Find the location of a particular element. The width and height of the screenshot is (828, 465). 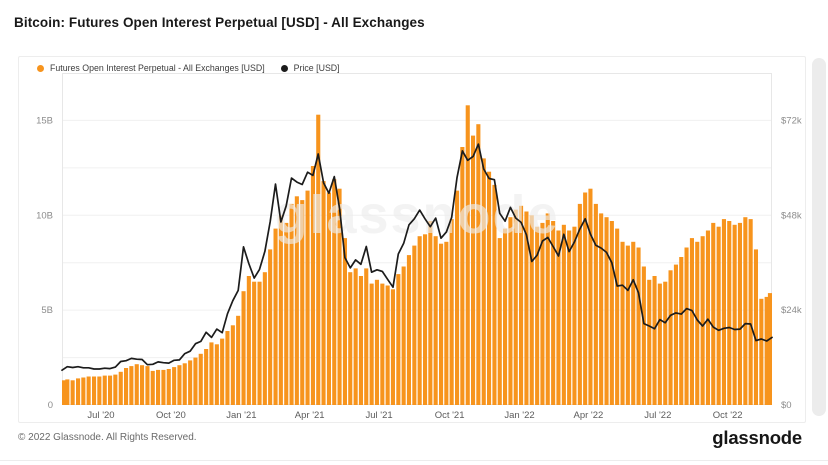

x-axis-label: Jan '22 is located at coordinates (519, 415).